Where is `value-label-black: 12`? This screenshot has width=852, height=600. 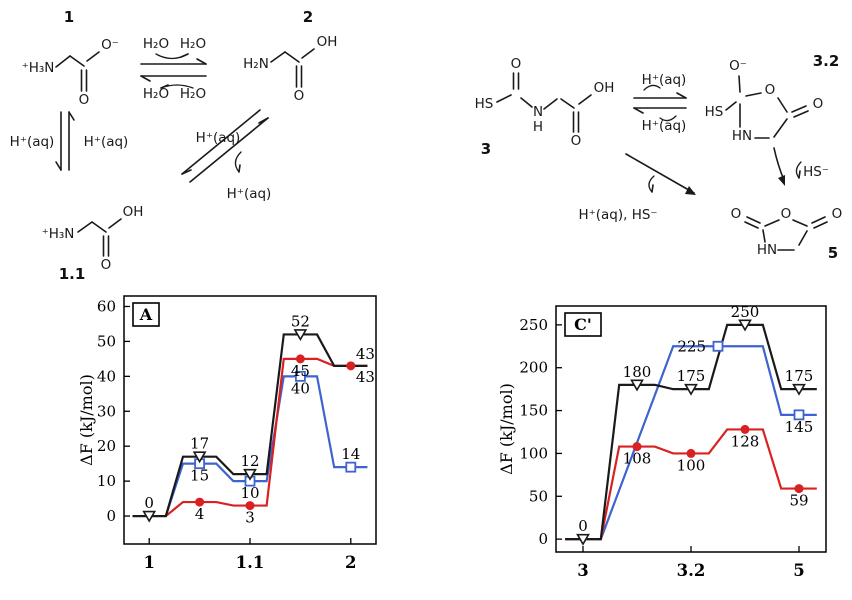
value-label-black: 12 is located at coordinates (249, 461).